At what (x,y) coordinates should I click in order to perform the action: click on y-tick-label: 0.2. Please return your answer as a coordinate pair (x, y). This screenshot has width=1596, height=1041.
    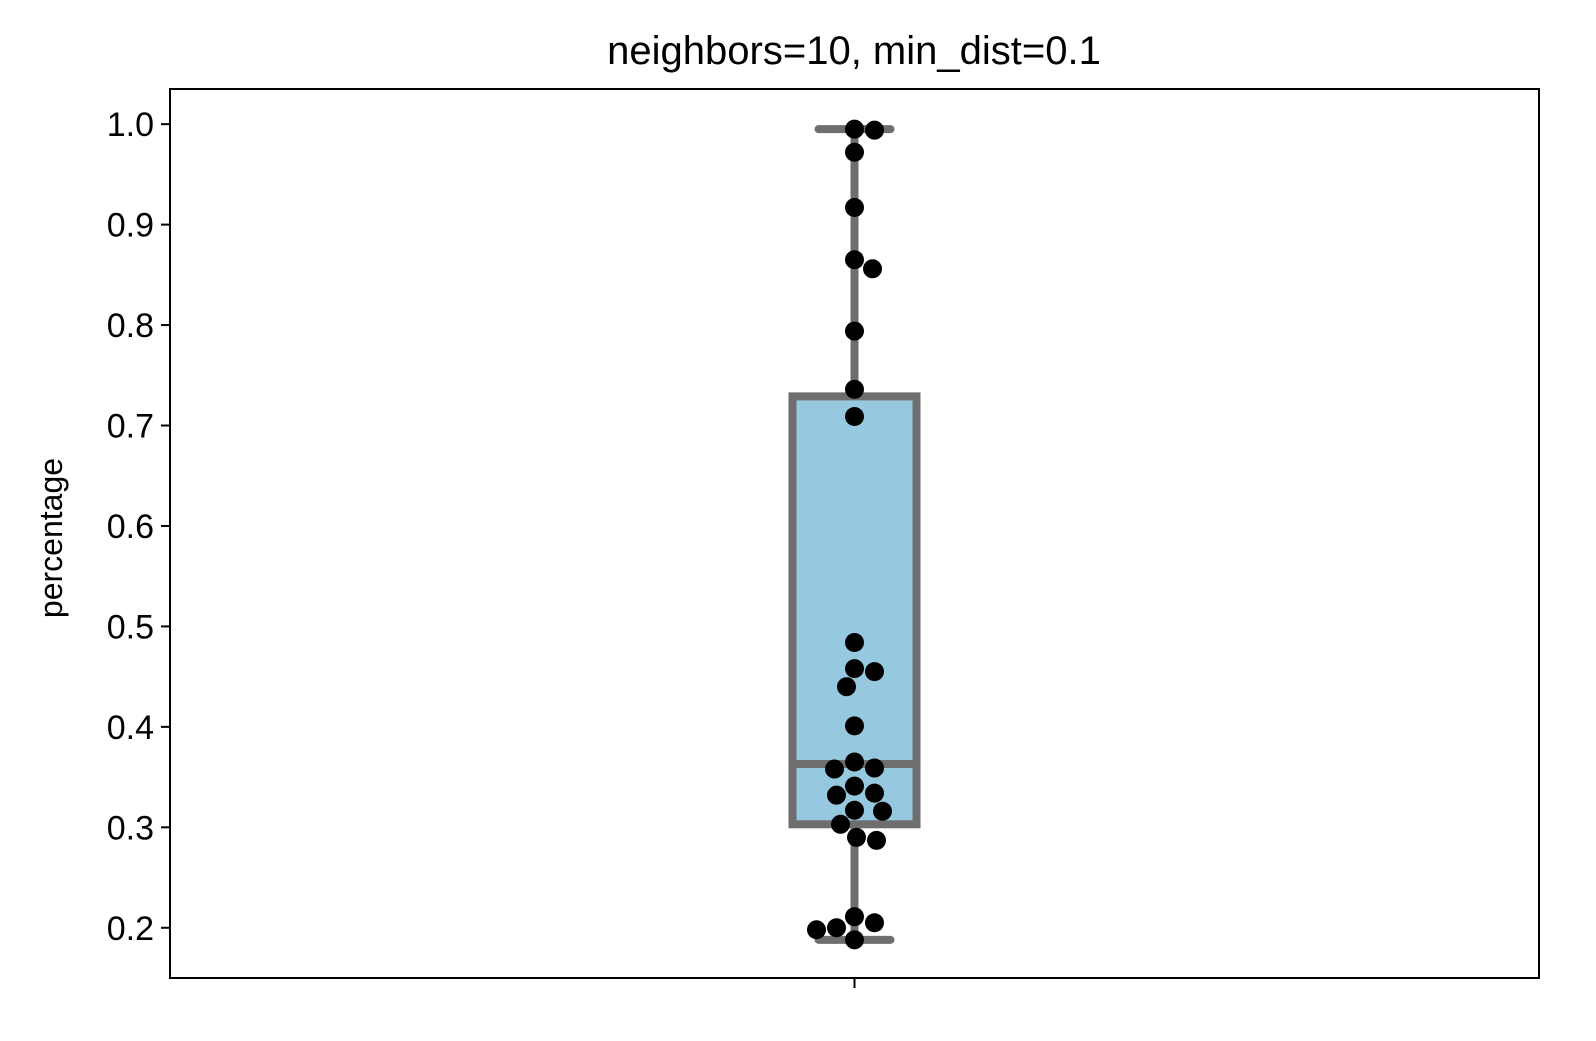
    Looking at the image, I should click on (130, 929).